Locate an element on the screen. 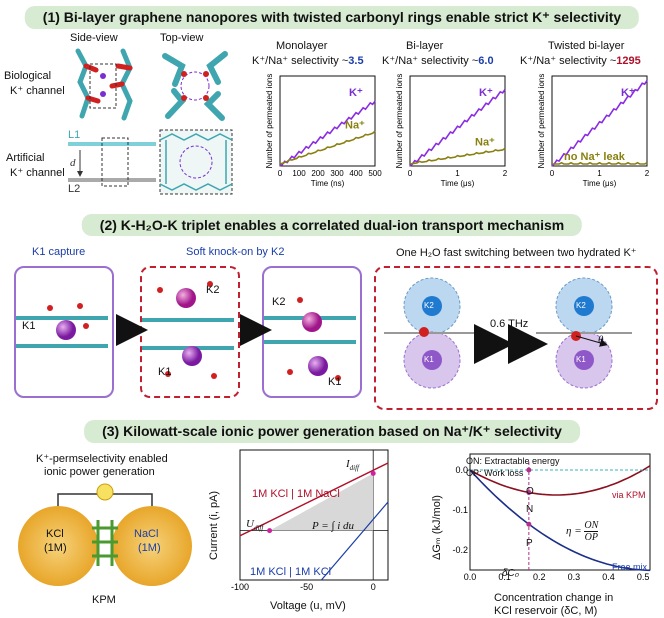  dc0-label: δC₀ is located at coordinates (510, 573).